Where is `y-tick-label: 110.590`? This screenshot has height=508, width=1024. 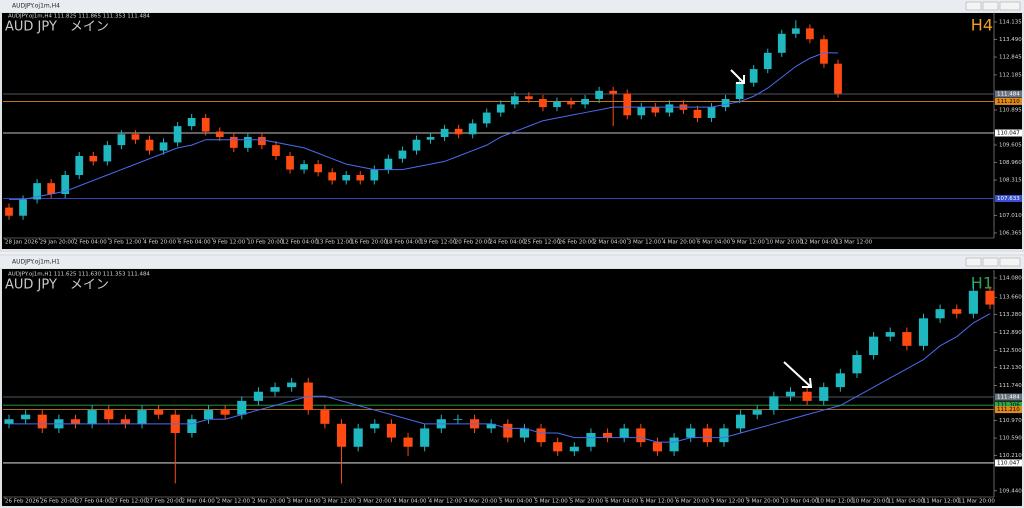
y-tick-label: 110.590 is located at coordinates (1010, 439).